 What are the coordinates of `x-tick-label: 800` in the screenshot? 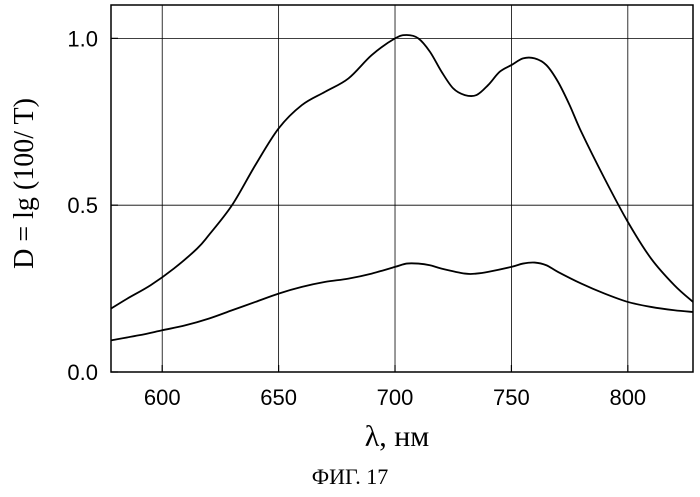 It's located at (627, 397).